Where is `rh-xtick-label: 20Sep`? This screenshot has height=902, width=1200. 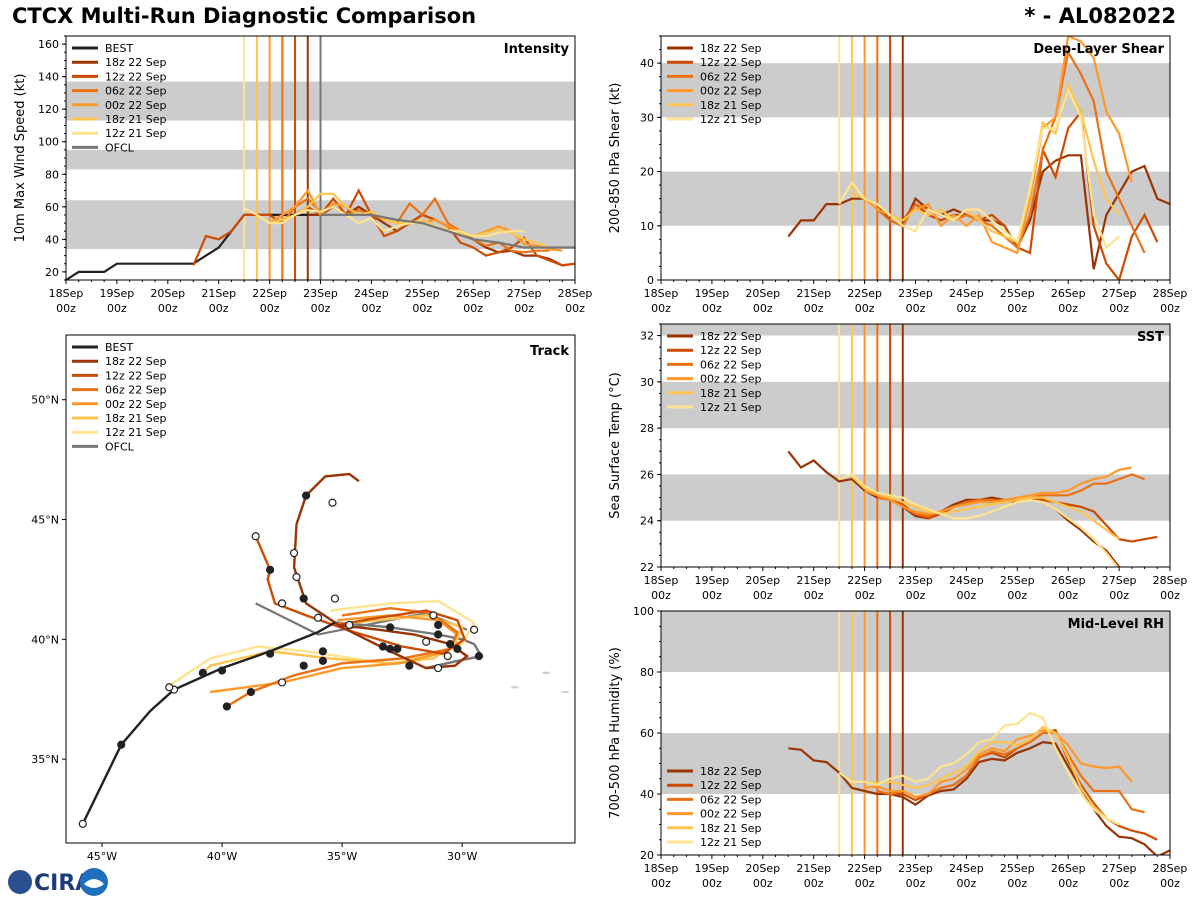 rh-xtick-label: 20Sep is located at coordinates (762, 868).